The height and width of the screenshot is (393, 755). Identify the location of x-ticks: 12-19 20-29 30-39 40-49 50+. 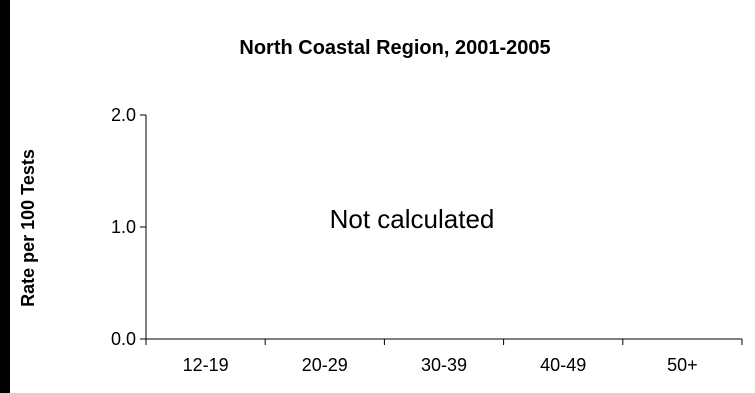
(444, 357).